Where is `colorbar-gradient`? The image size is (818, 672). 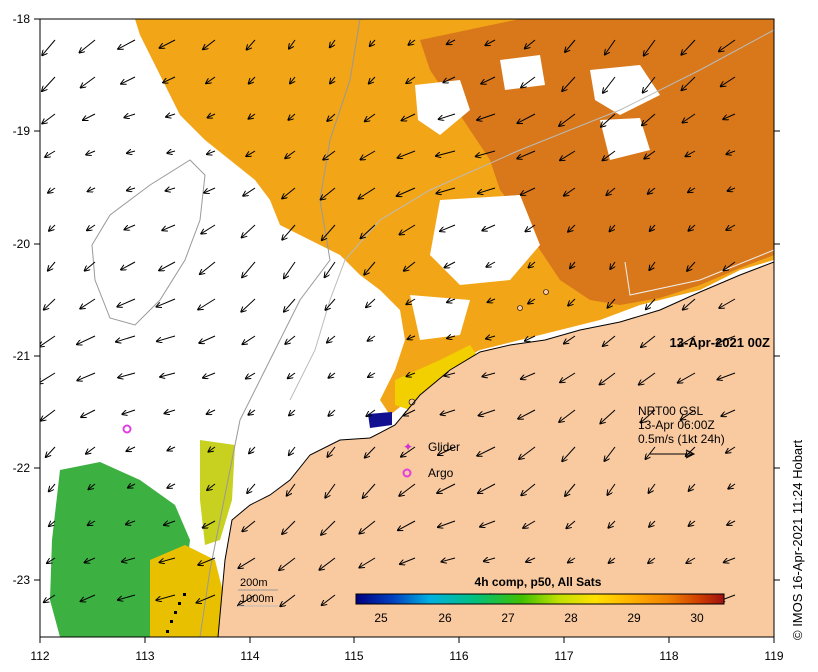 colorbar-gradient is located at coordinates (540, 599).